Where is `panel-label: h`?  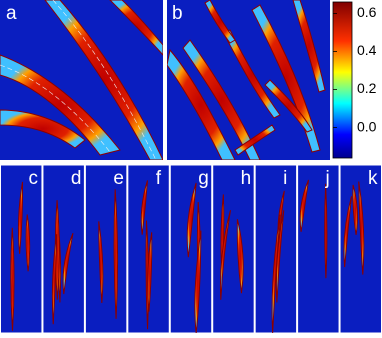
panel-label: h is located at coordinates (246, 178).